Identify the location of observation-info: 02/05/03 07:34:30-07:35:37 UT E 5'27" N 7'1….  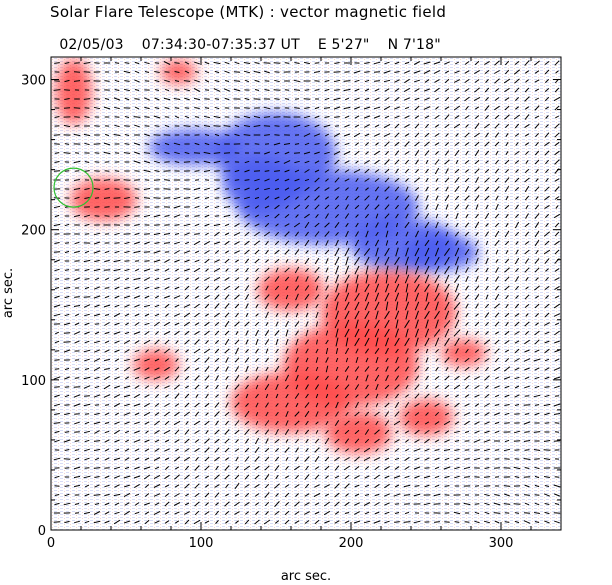
(254, 37).